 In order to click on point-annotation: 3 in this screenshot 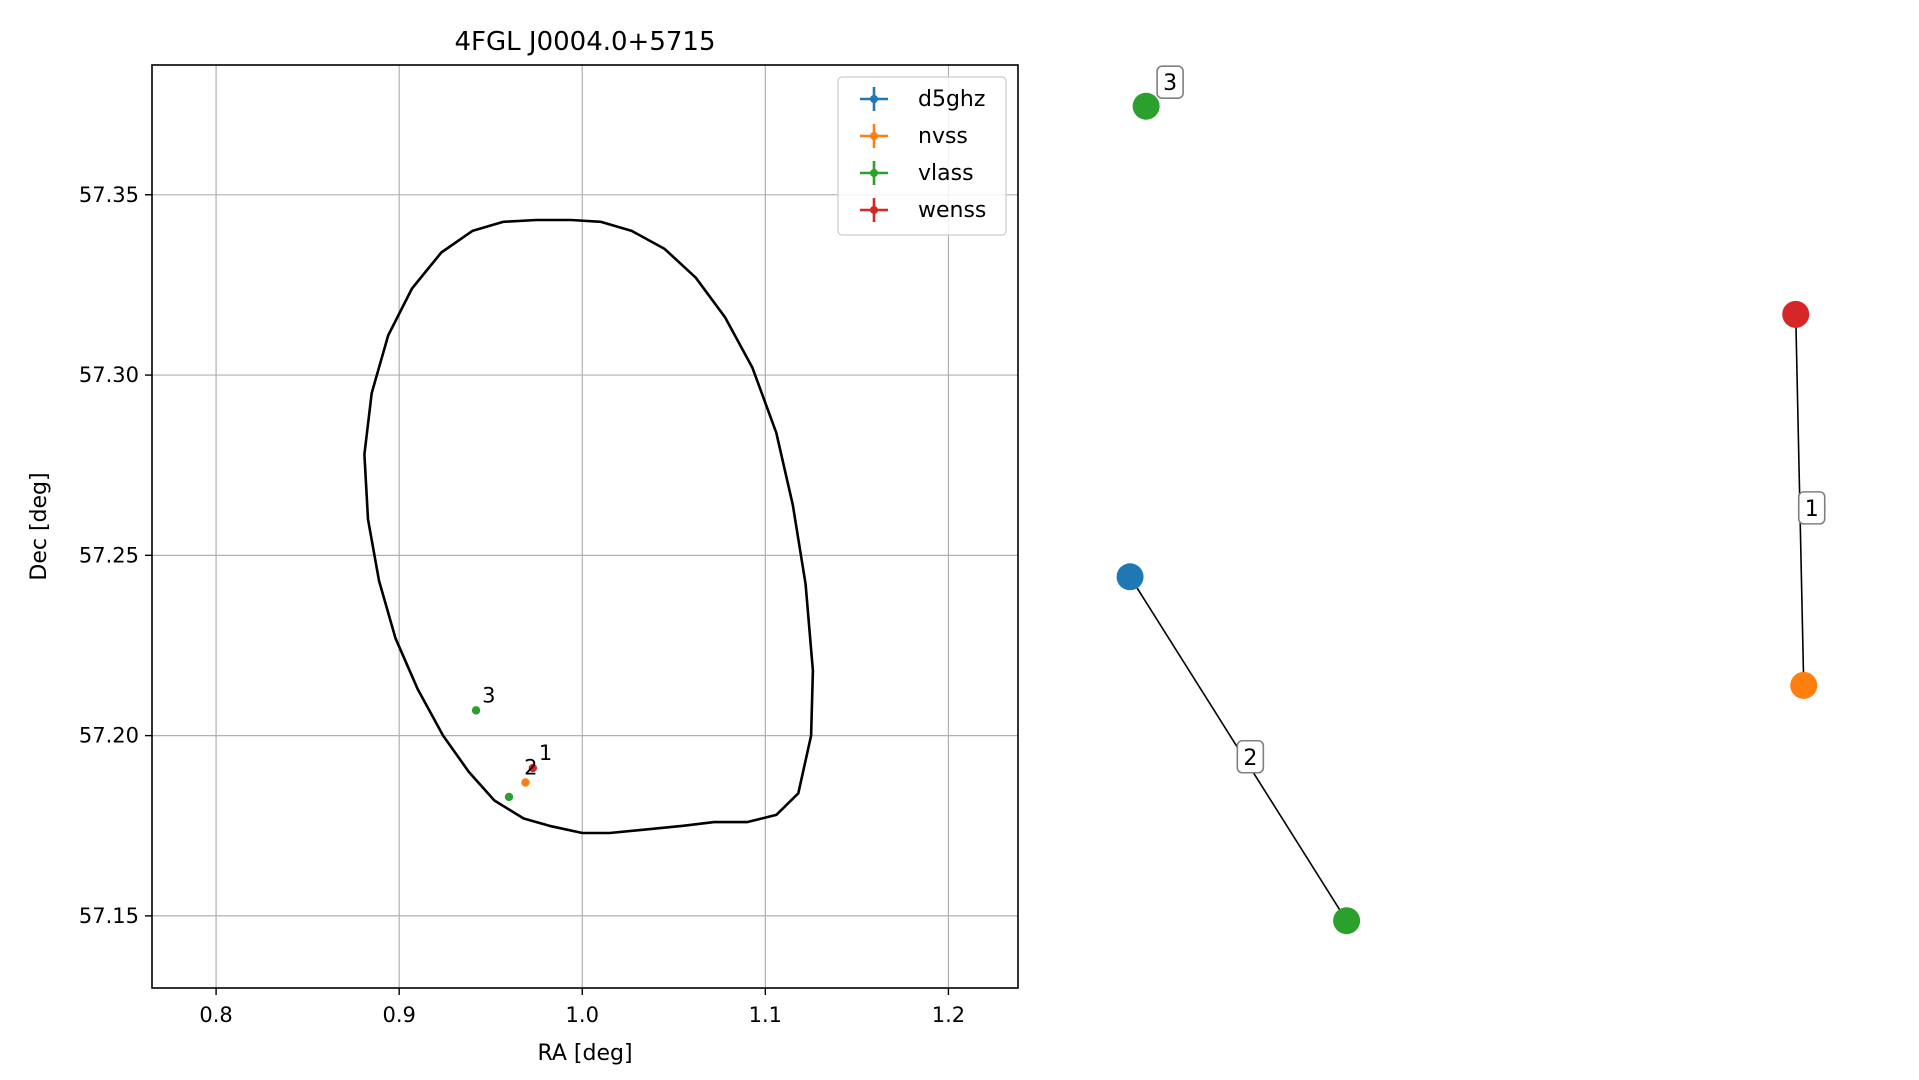, I will do `click(488, 695)`.